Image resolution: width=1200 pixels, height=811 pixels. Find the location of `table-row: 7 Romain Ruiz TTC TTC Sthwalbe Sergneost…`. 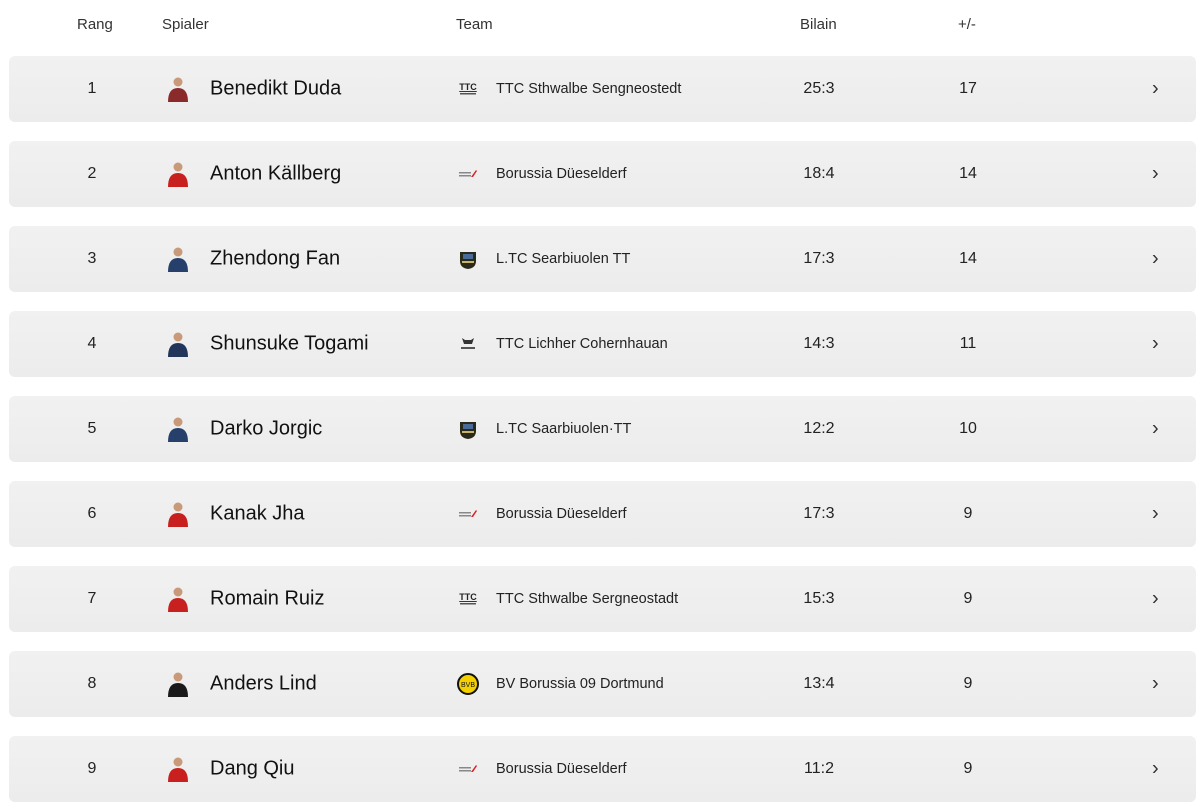

table-row: 7 Romain Ruiz TTC TTC Sthwalbe Sergneost… is located at coordinates (602, 599).